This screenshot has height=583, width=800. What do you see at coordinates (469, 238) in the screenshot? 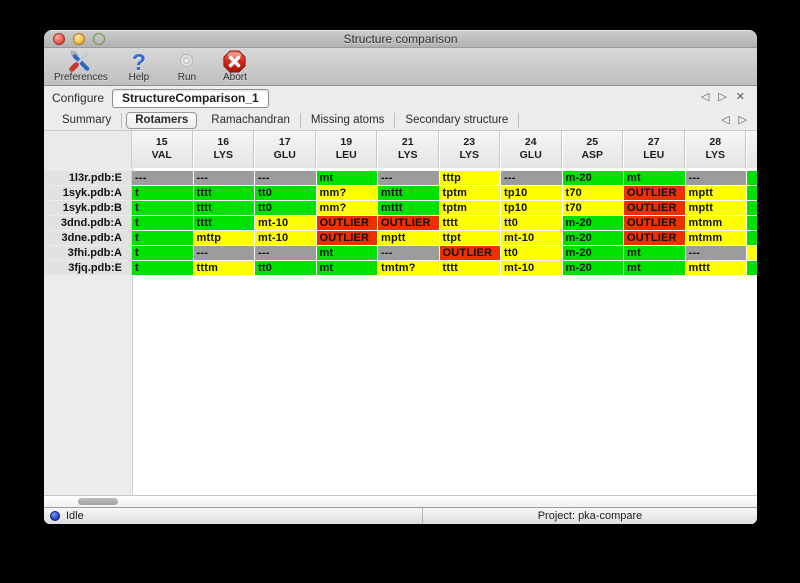
I see `rotamer-cell: ttpt` at bounding box center [469, 238].